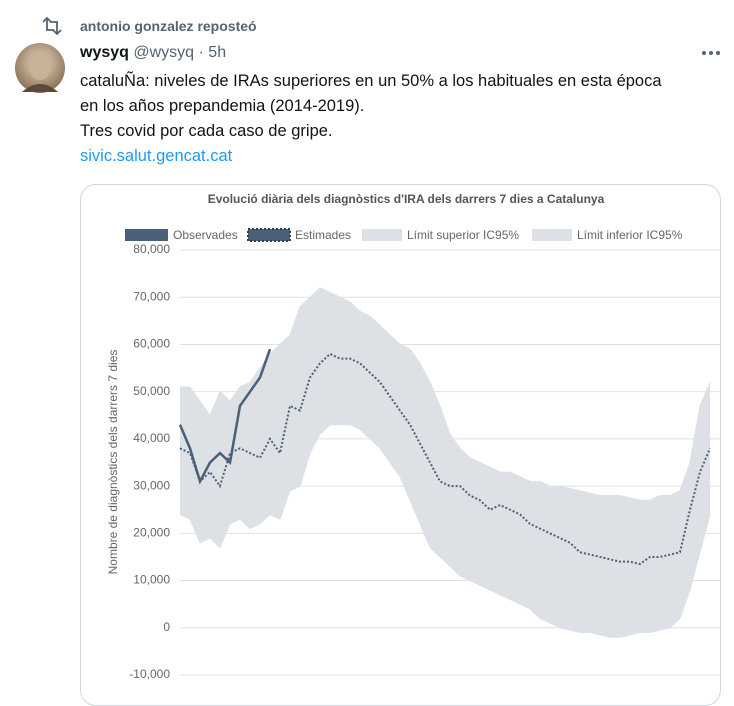 This screenshot has height=706, width=734. Describe the element at coordinates (166, 627) in the screenshot. I see `y-tick-label: 0` at that location.